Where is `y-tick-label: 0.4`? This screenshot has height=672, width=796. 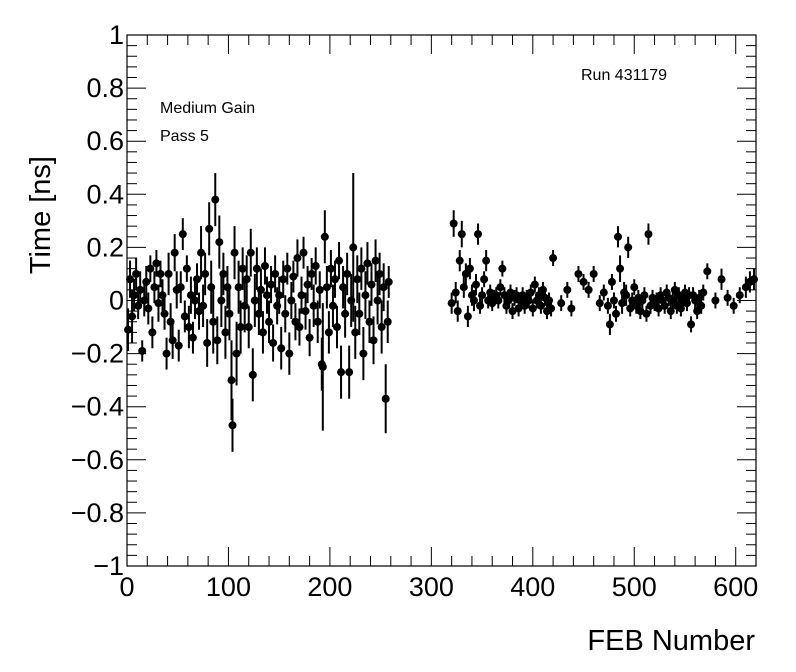 y-tick-label: 0.4 is located at coordinates (105, 194).